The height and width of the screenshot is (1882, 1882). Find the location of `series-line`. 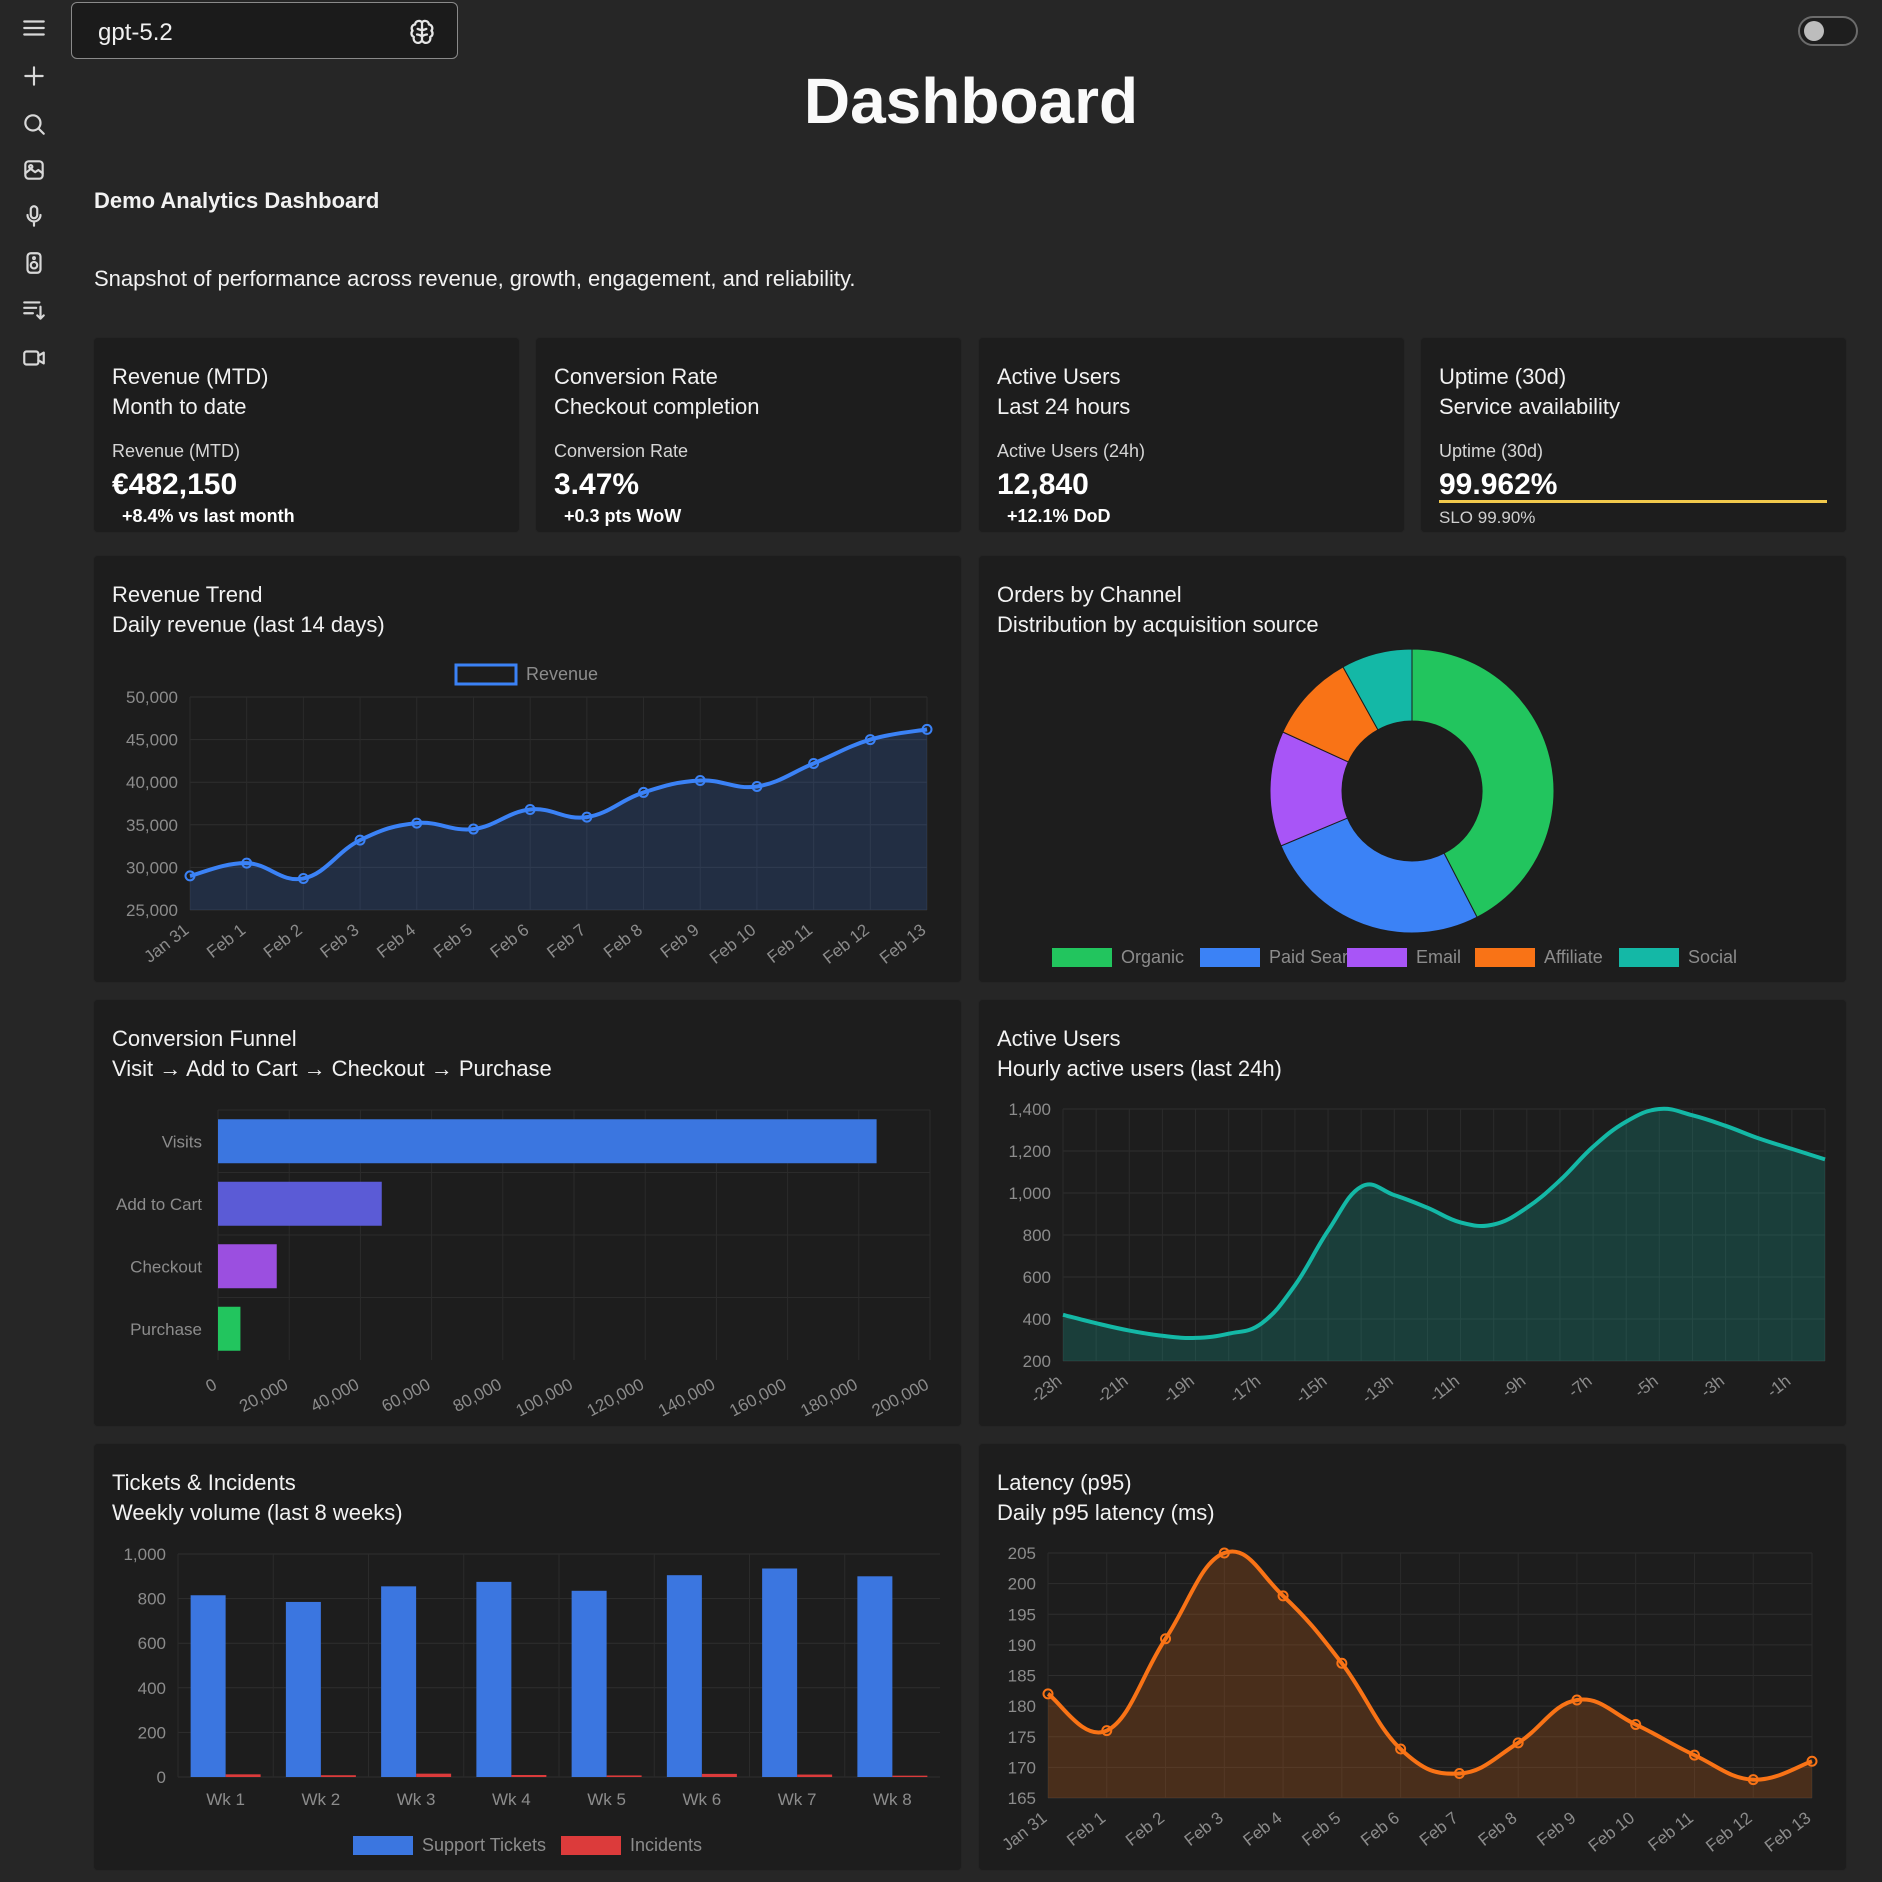

series-line is located at coordinates (558, 804).